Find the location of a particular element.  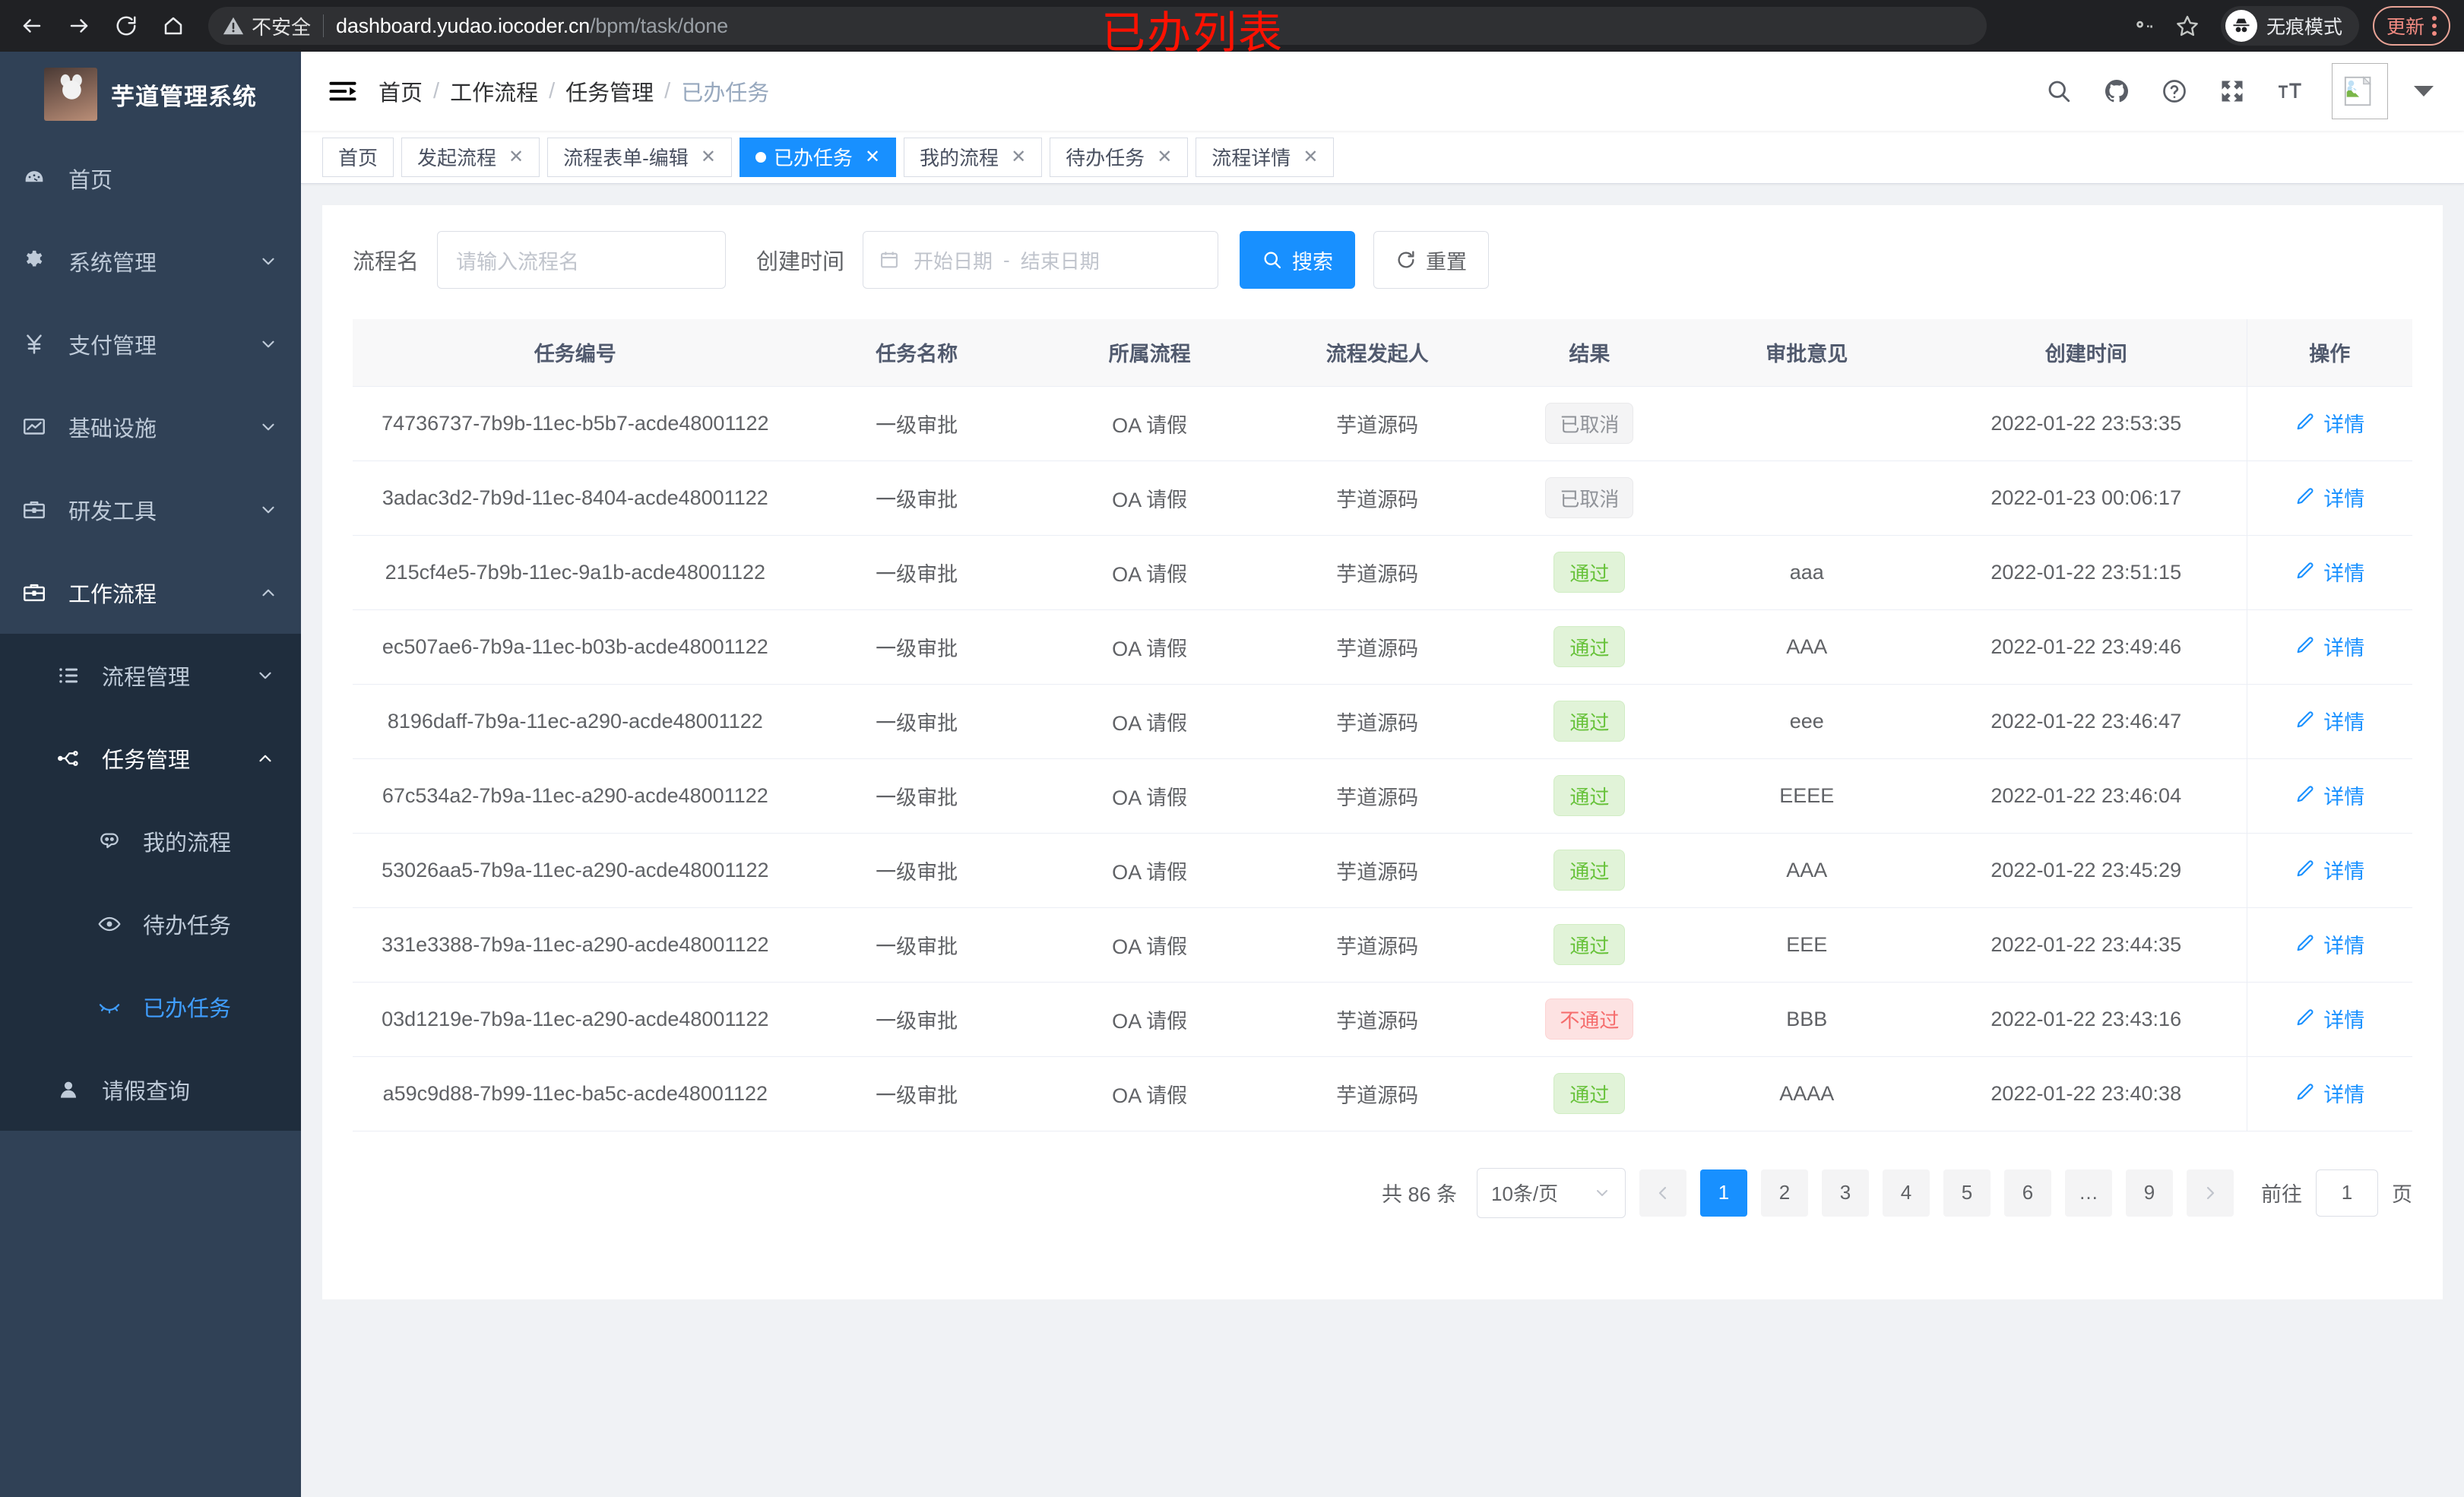

home-button is located at coordinates (173, 26).